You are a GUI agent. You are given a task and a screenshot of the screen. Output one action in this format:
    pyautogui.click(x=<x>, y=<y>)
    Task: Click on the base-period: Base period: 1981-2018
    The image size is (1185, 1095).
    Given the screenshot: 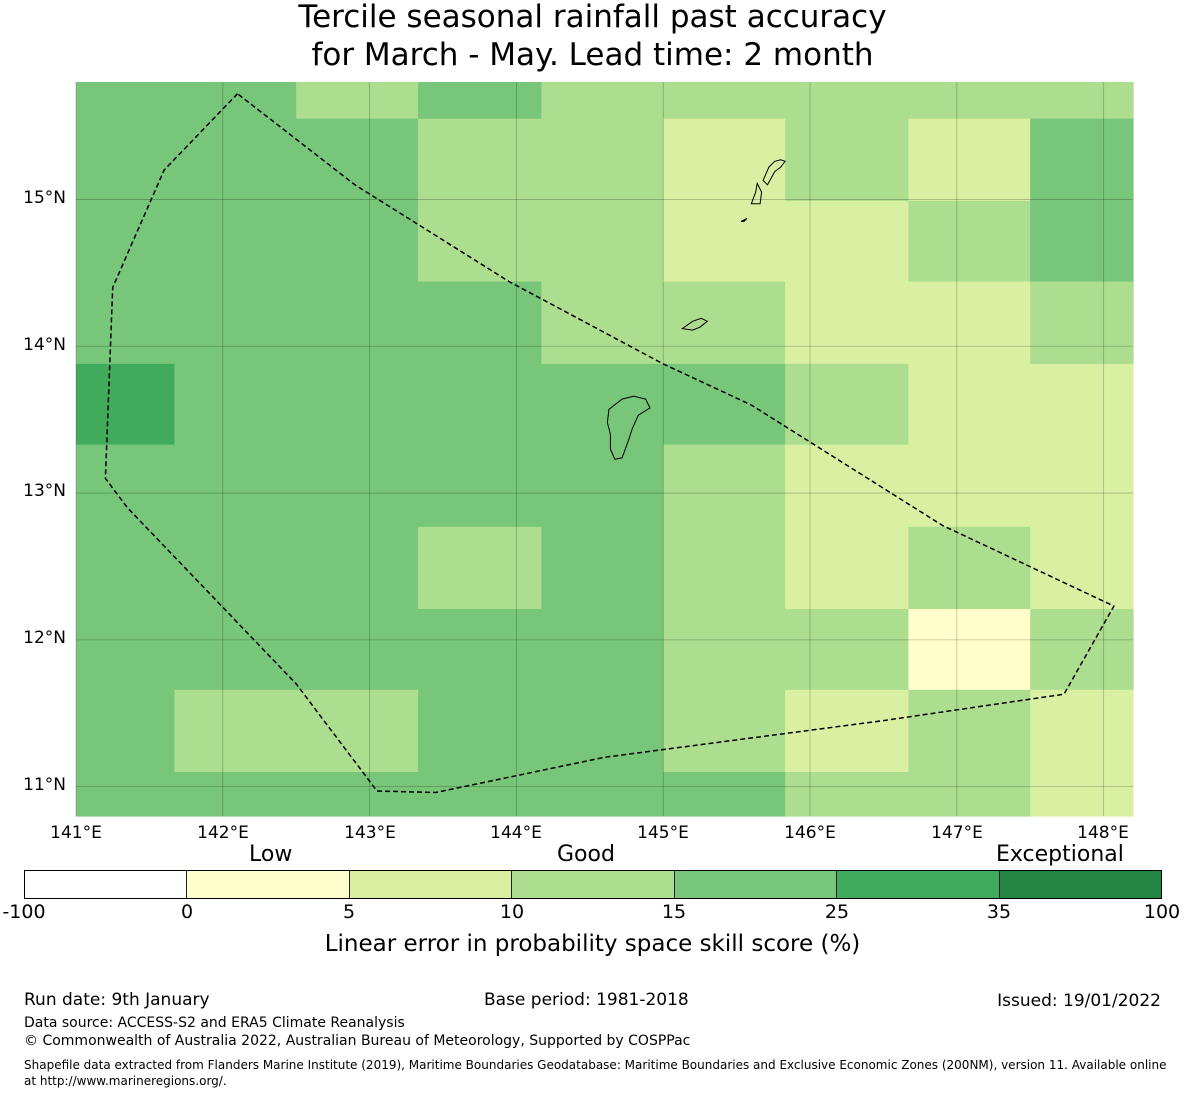 What is the action you would take?
    pyautogui.click(x=586, y=1000)
    